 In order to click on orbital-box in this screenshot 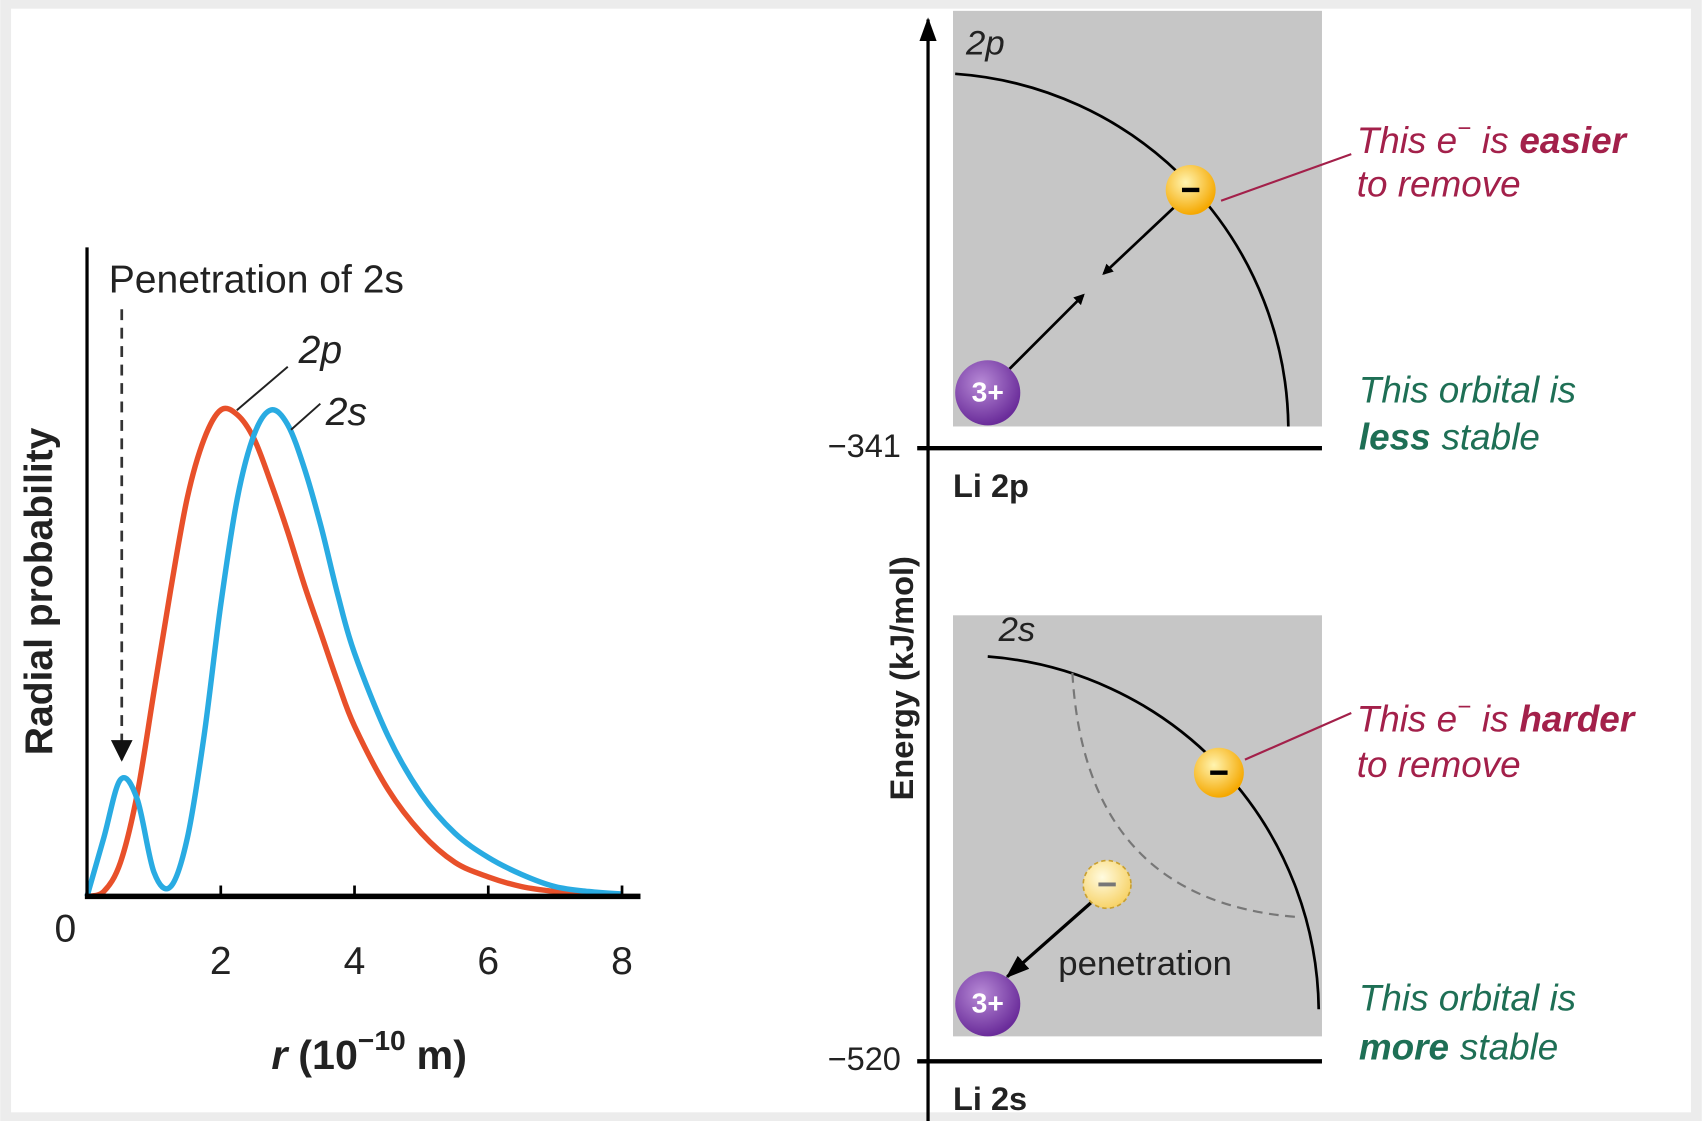, I will do `click(1137, 218)`.